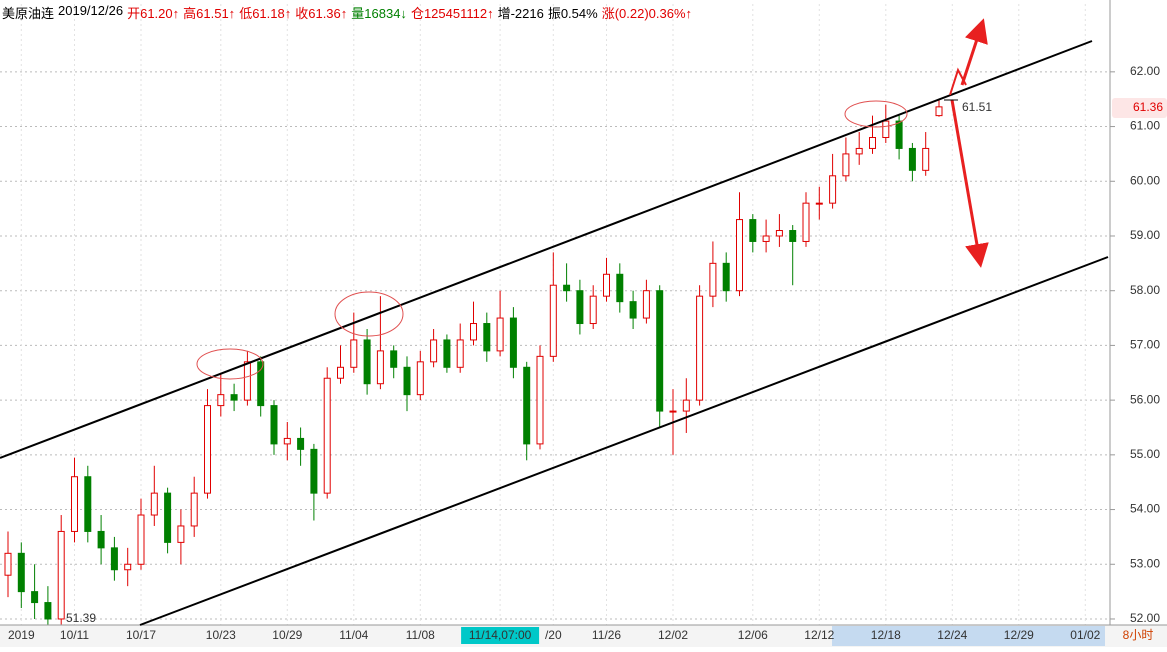 This screenshot has width=1167, height=652. What do you see at coordinates (819, 635) in the screenshot?
I see `x-tick-label: 12/12` at bounding box center [819, 635].